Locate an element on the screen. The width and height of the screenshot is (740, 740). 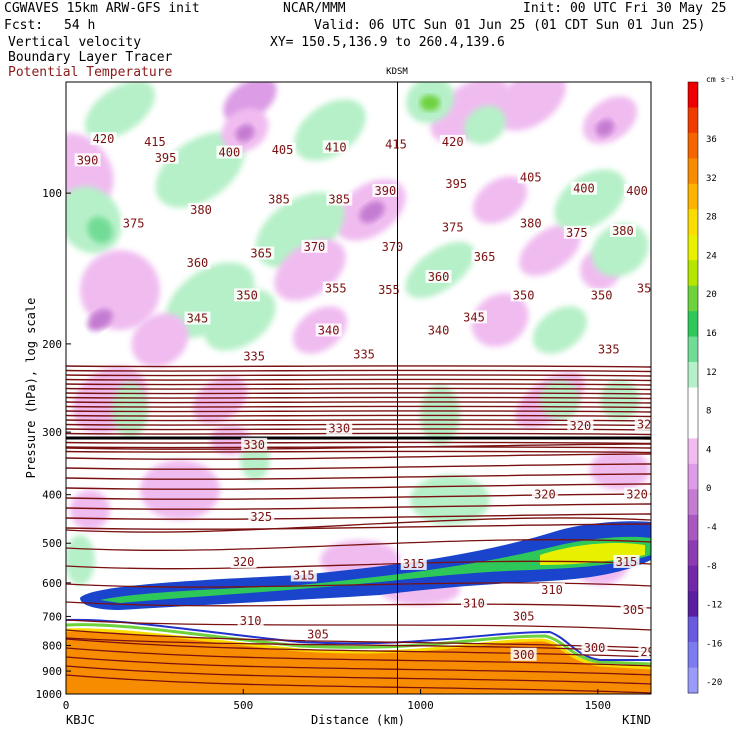
theta-label: 305 is located at coordinates (634, 610).